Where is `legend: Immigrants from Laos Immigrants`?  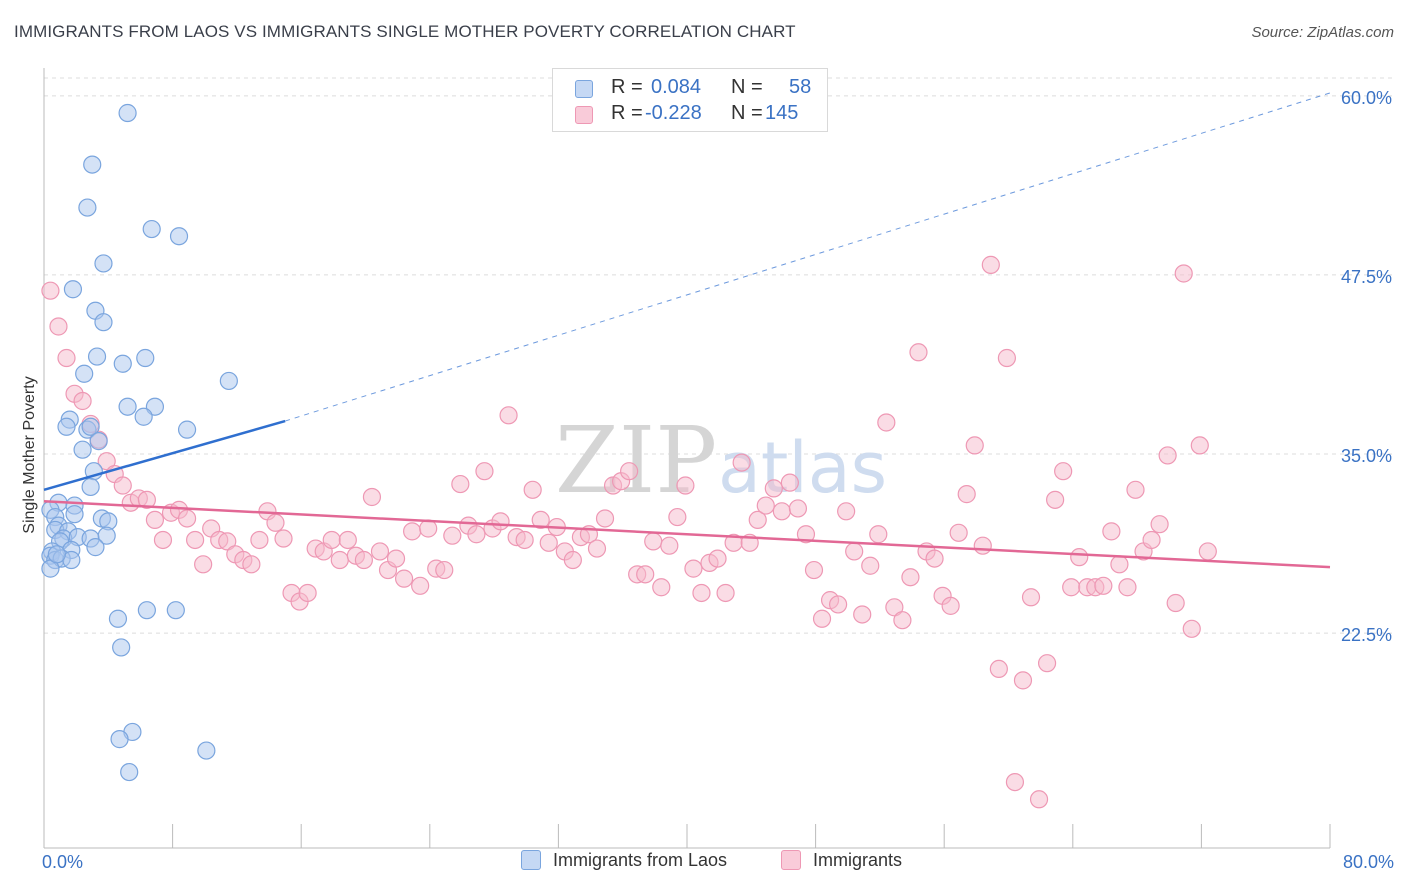 legend: Immigrants from Laos Immigrants is located at coordinates (703, 865).